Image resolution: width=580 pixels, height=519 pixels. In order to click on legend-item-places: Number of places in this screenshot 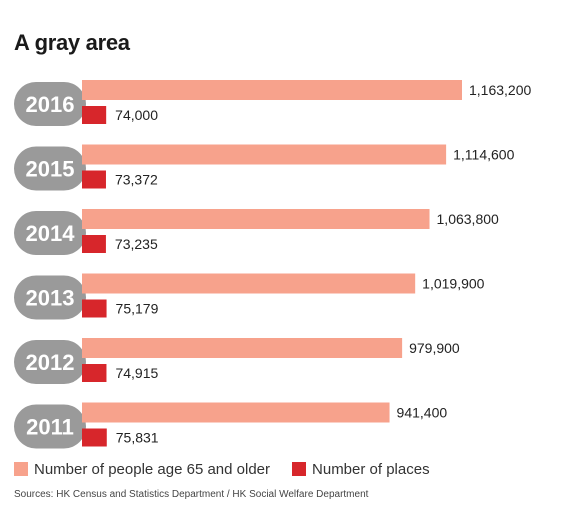, I will do `click(361, 469)`.